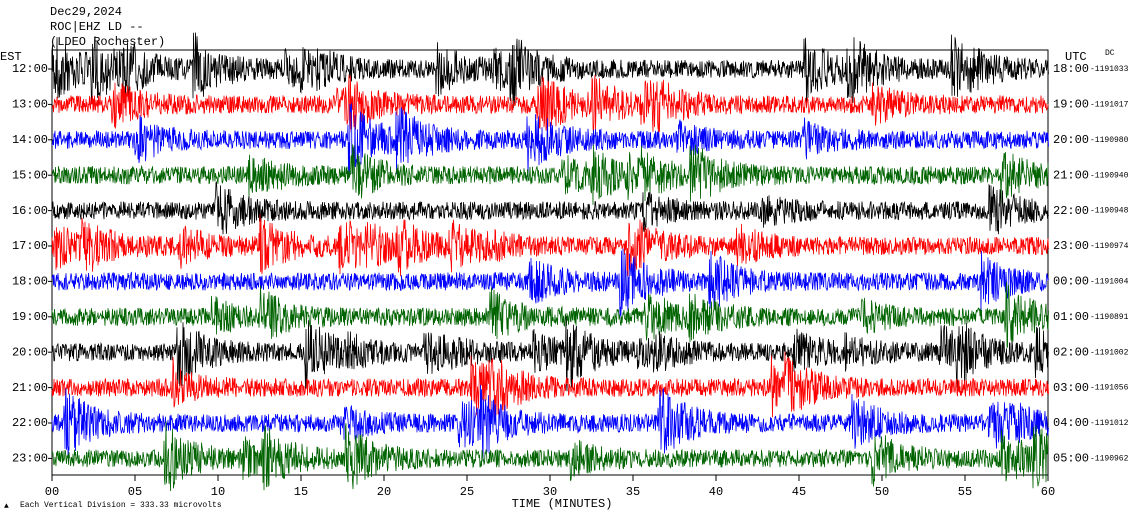 The width and height of the screenshot is (1130, 519). I want to click on x-tick-label: 30, so click(550, 492).